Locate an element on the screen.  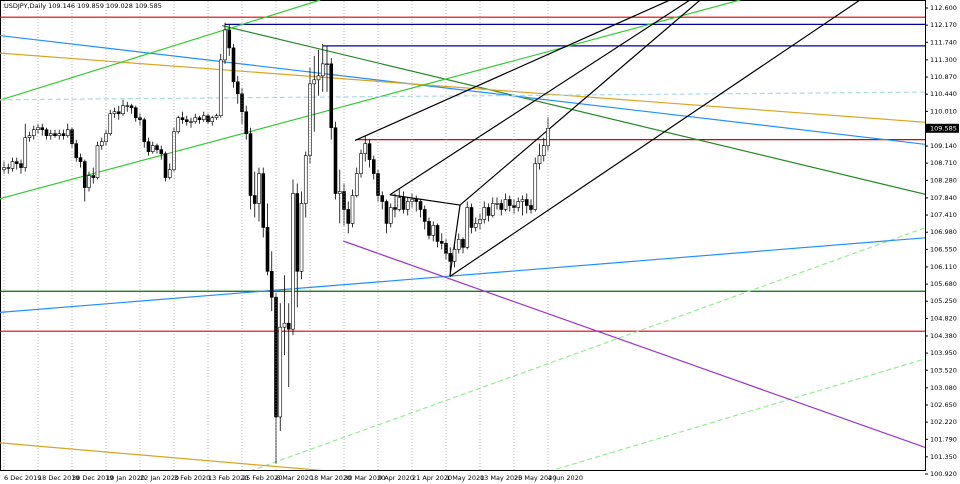
y-tick-label: 111.300 is located at coordinates (943, 60).